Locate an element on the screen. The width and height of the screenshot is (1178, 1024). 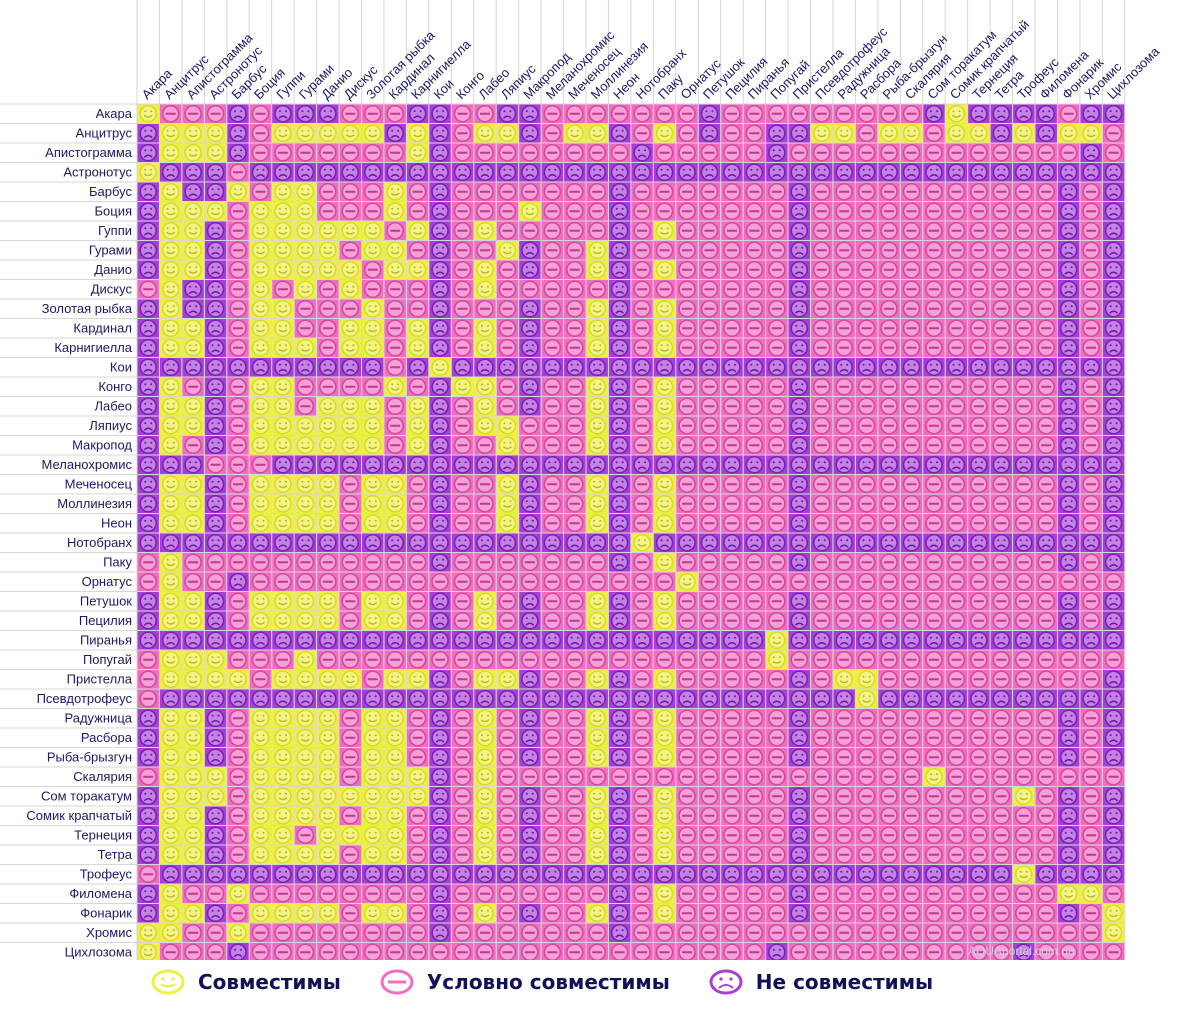
row-label: Нотобранх is located at coordinates (99, 542).